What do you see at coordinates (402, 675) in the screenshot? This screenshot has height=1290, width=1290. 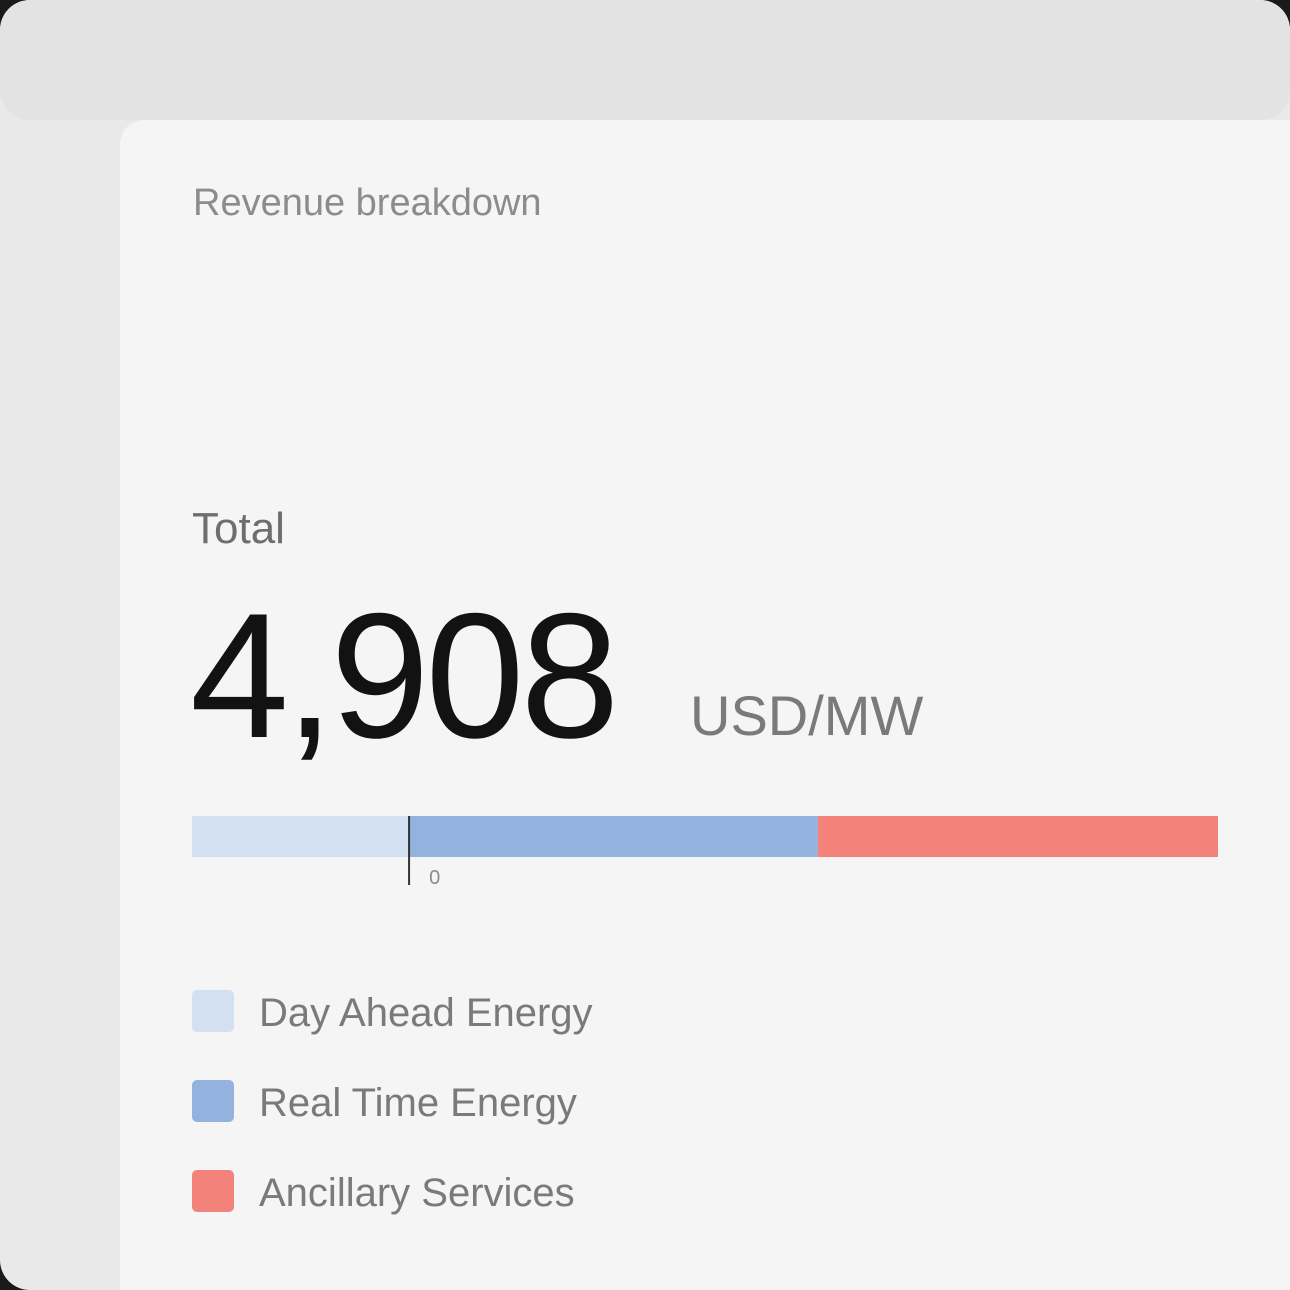 I see `total-value: 4,908` at bounding box center [402, 675].